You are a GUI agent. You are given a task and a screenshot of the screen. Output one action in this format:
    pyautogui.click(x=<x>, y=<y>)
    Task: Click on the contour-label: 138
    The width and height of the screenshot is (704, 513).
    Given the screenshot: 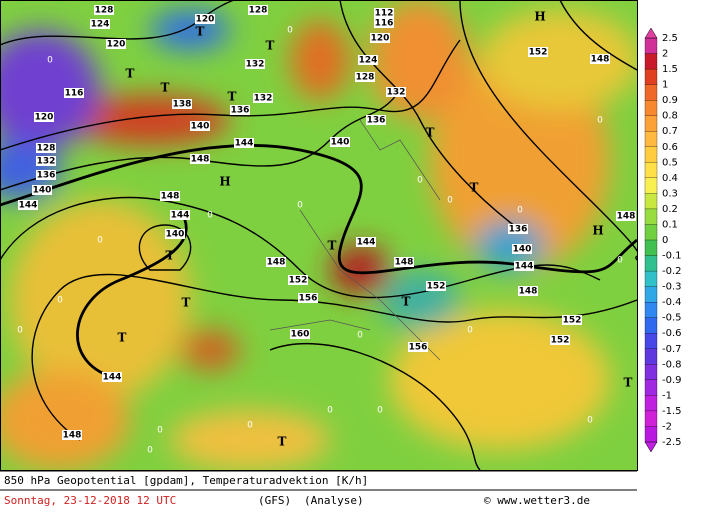 What is the action you would take?
    pyautogui.click(x=182, y=105)
    